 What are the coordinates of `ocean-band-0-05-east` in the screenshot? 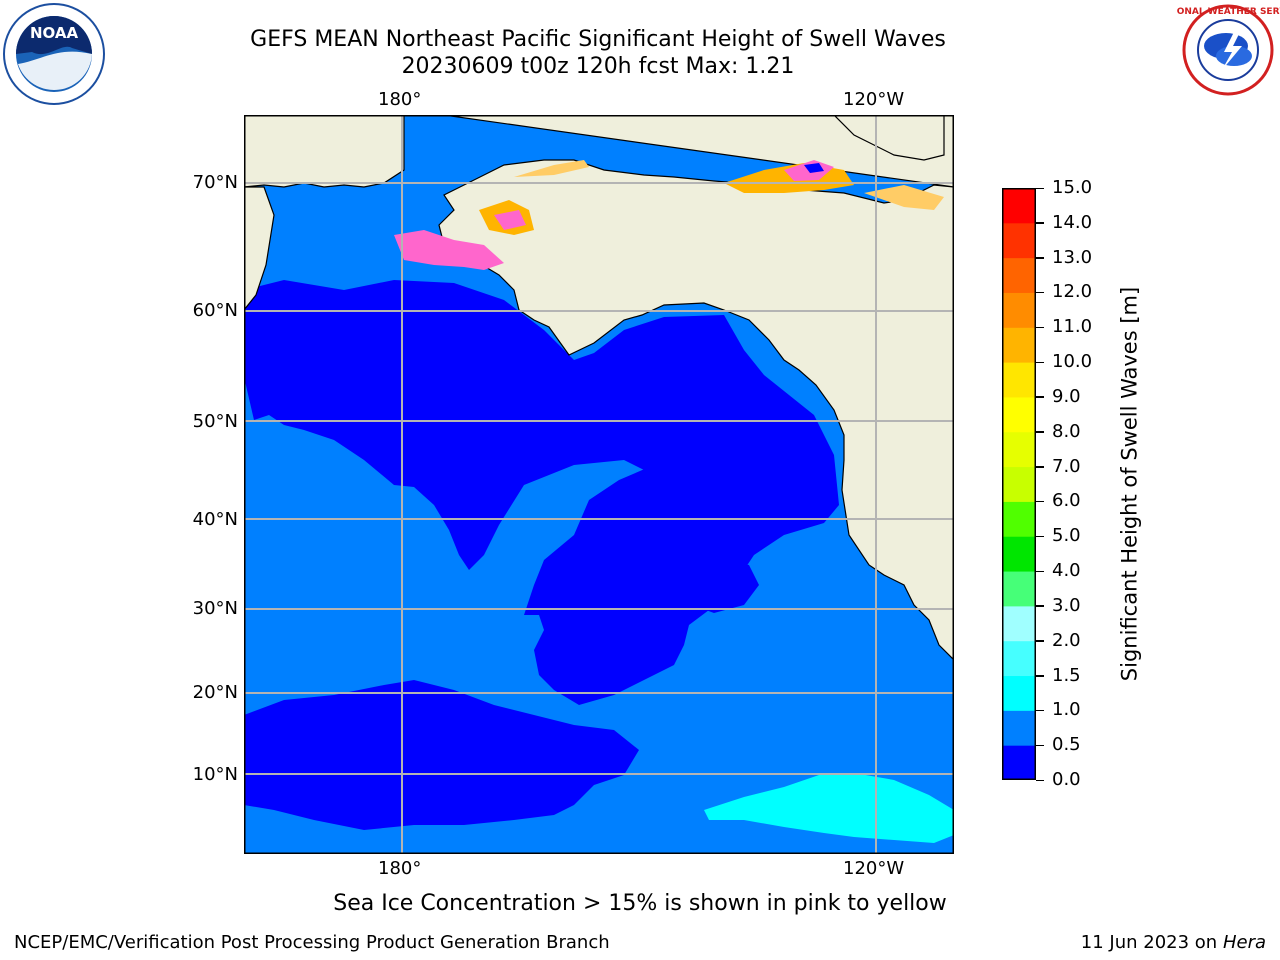 It's located at (725, 586).